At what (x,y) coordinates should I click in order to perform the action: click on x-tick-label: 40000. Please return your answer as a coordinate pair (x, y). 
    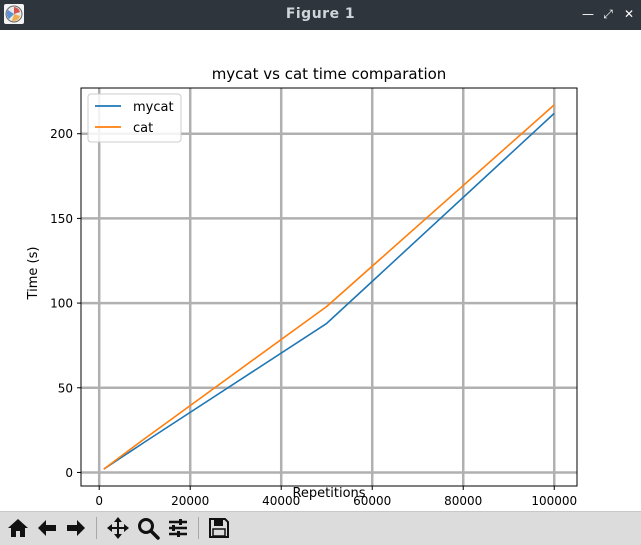
    Looking at the image, I should click on (281, 501).